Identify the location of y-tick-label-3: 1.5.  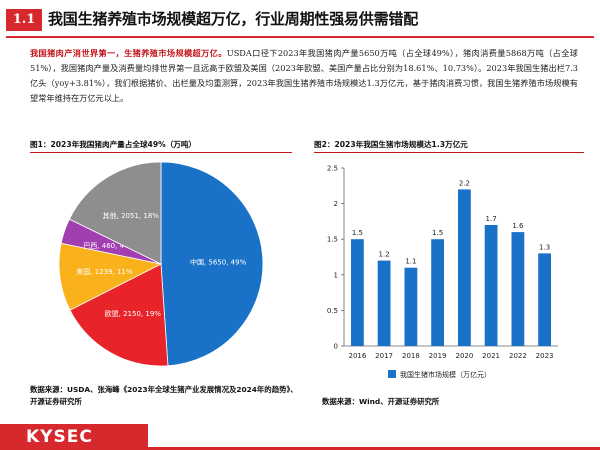
(332, 240).